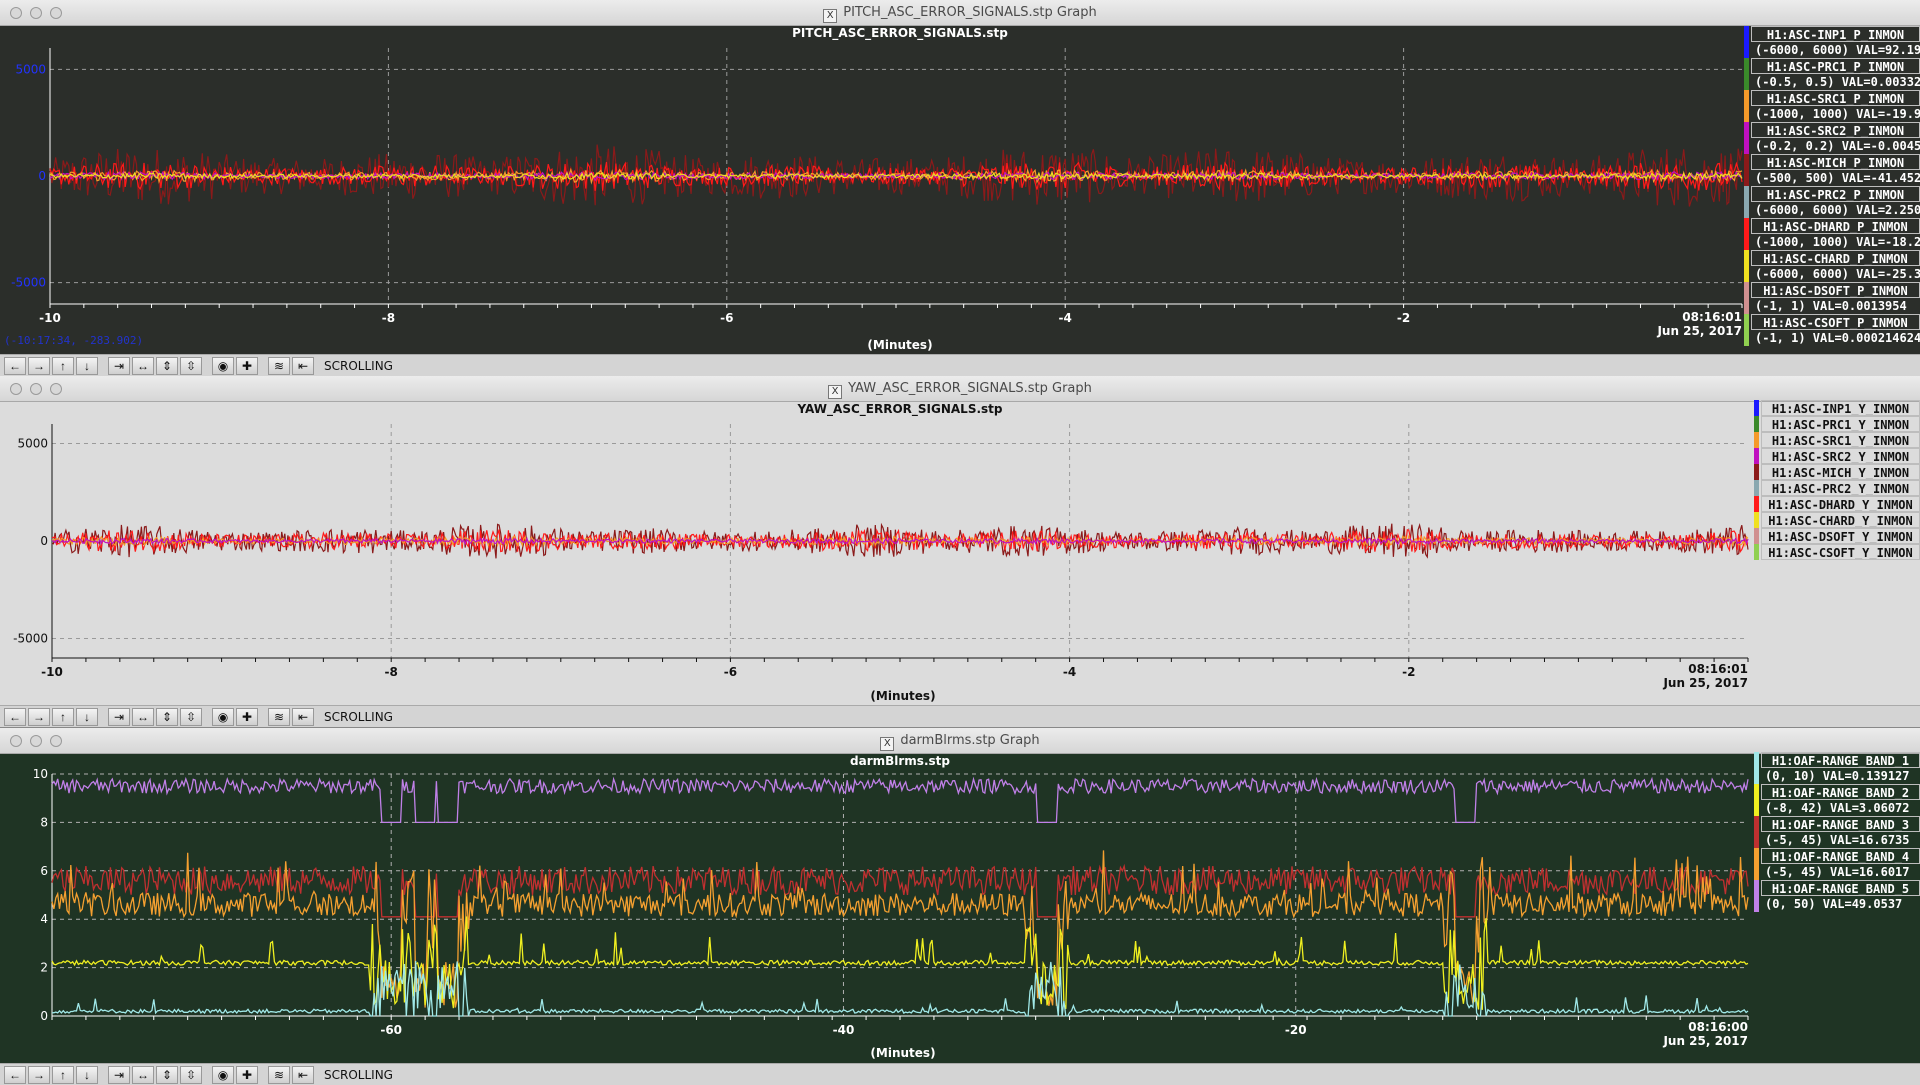 This screenshot has width=1920, height=1085. What do you see at coordinates (1837, 472) in the screenshot?
I see `legend-entry: H1:ASC-MICH_Y_INMON` at bounding box center [1837, 472].